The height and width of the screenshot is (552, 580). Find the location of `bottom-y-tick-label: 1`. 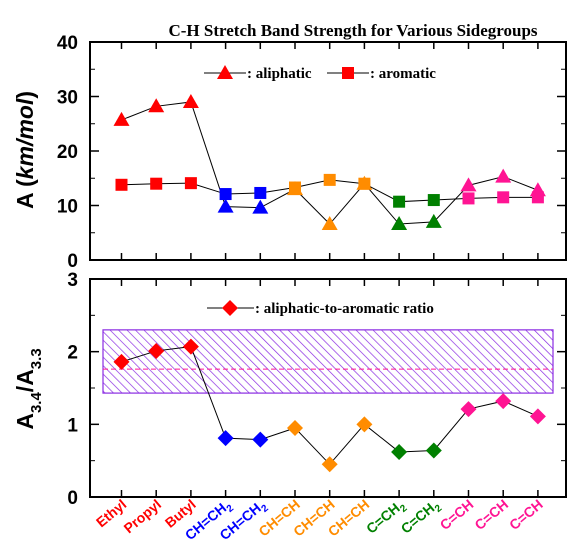

bottom-y-tick-label: 1 is located at coordinates (72, 425).